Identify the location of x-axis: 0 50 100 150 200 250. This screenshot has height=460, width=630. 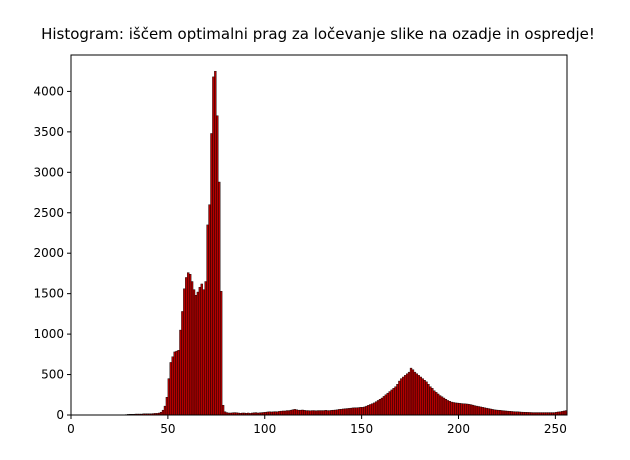
(317, 425).